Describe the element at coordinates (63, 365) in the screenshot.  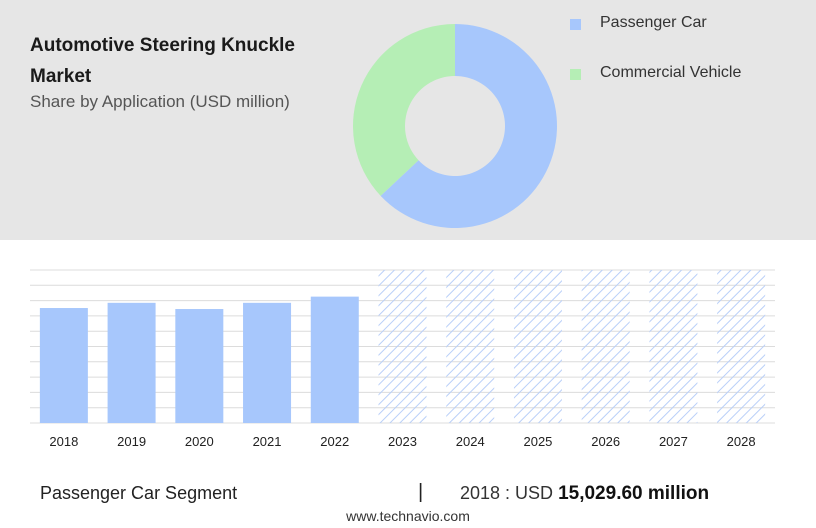
I see `bar-2018` at that location.